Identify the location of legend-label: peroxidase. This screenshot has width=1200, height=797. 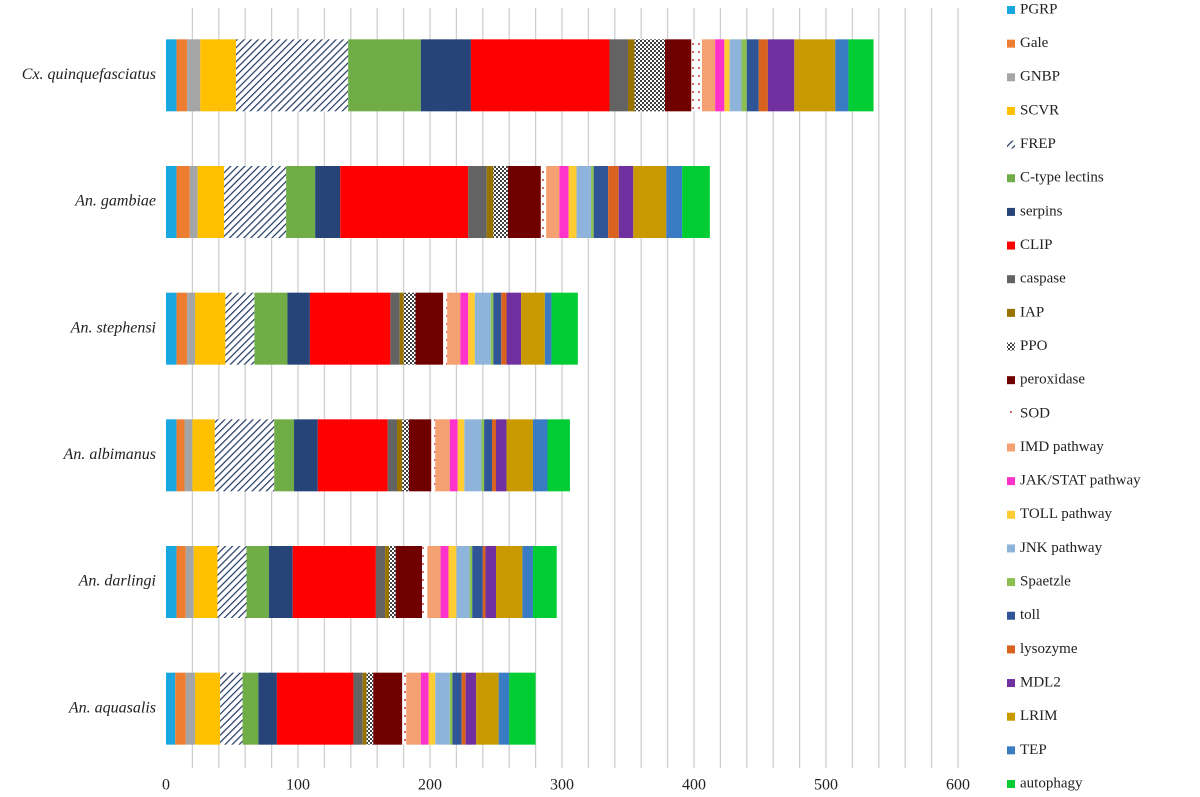
(1052, 380).